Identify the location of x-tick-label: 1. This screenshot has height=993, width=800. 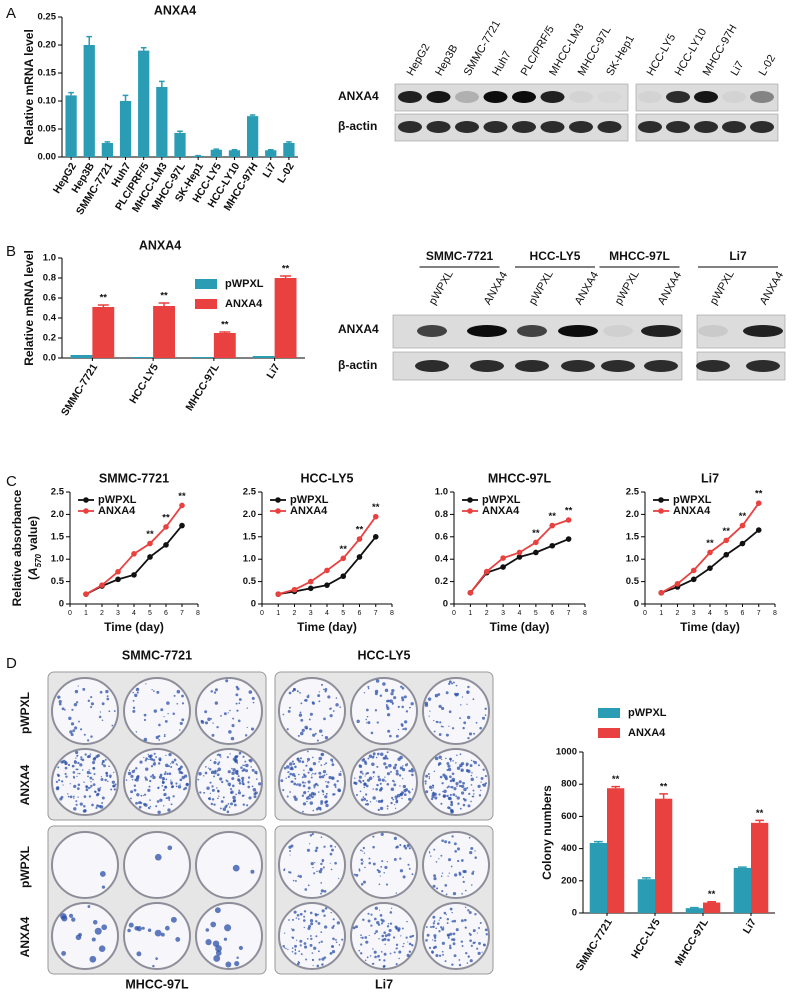
(86, 613).